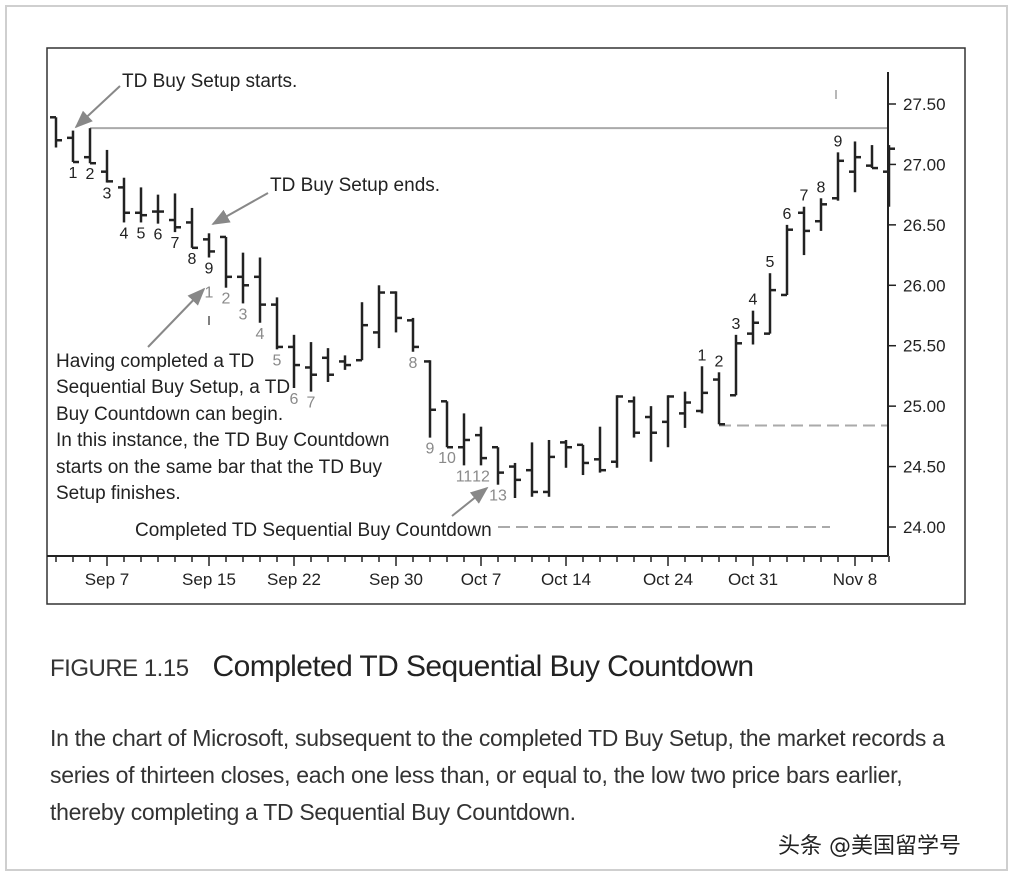  I want to click on annotation-note-line: In this instance, the TD Buy Countdown, so click(222, 440).